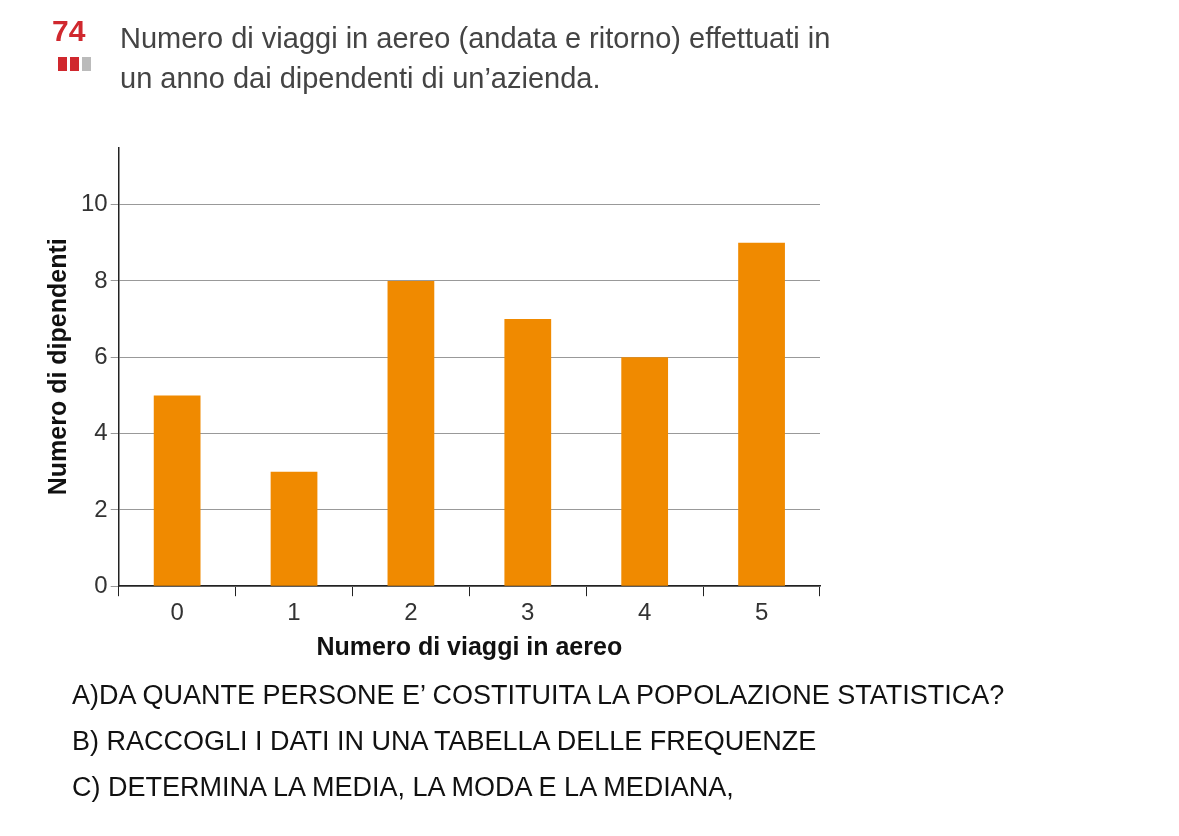 The width and height of the screenshot is (1179, 836). Describe the element at coordinates (69, 31) in the screenshot. I see `text: 74` at that location.